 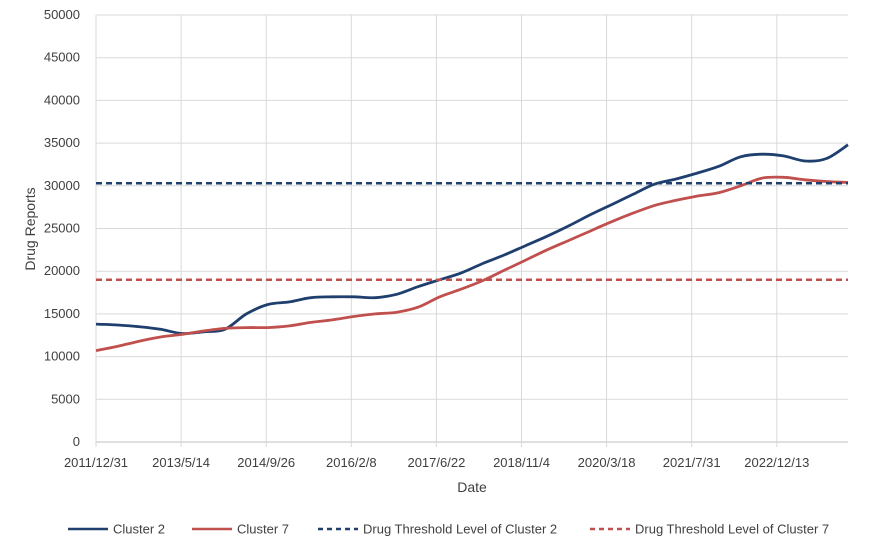 I want to click on legend-label-3: Drug Threshold Level of Cluster 7, so click(x=732, y=529).